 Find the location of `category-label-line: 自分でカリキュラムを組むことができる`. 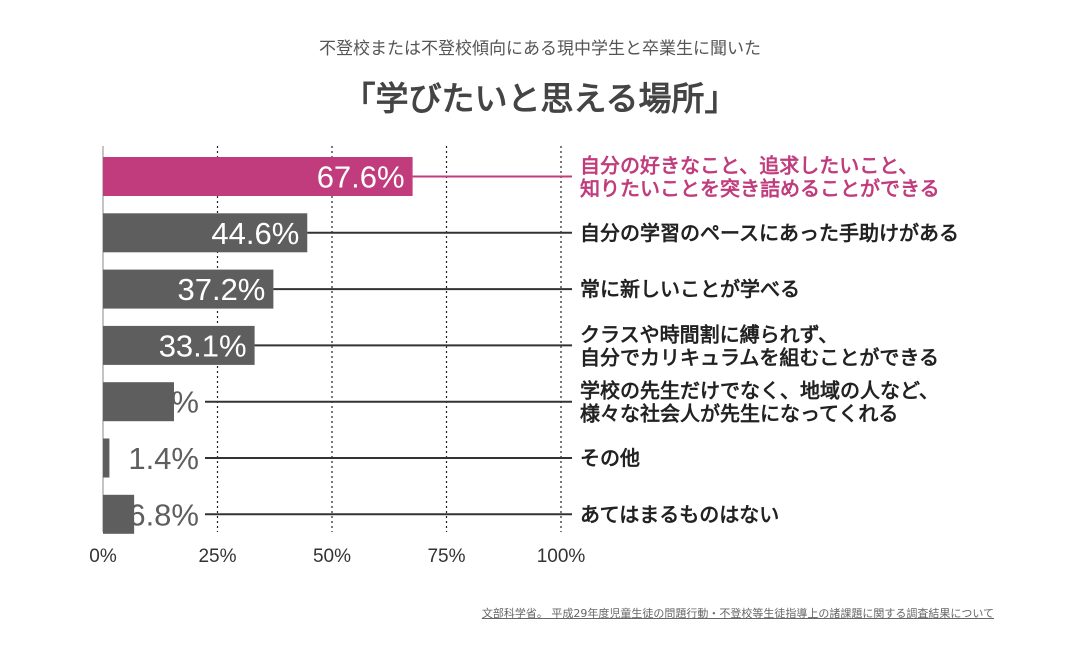

category-label-line: 自分でカリキュラムを組むことができる is located at coordinates (759, 357).